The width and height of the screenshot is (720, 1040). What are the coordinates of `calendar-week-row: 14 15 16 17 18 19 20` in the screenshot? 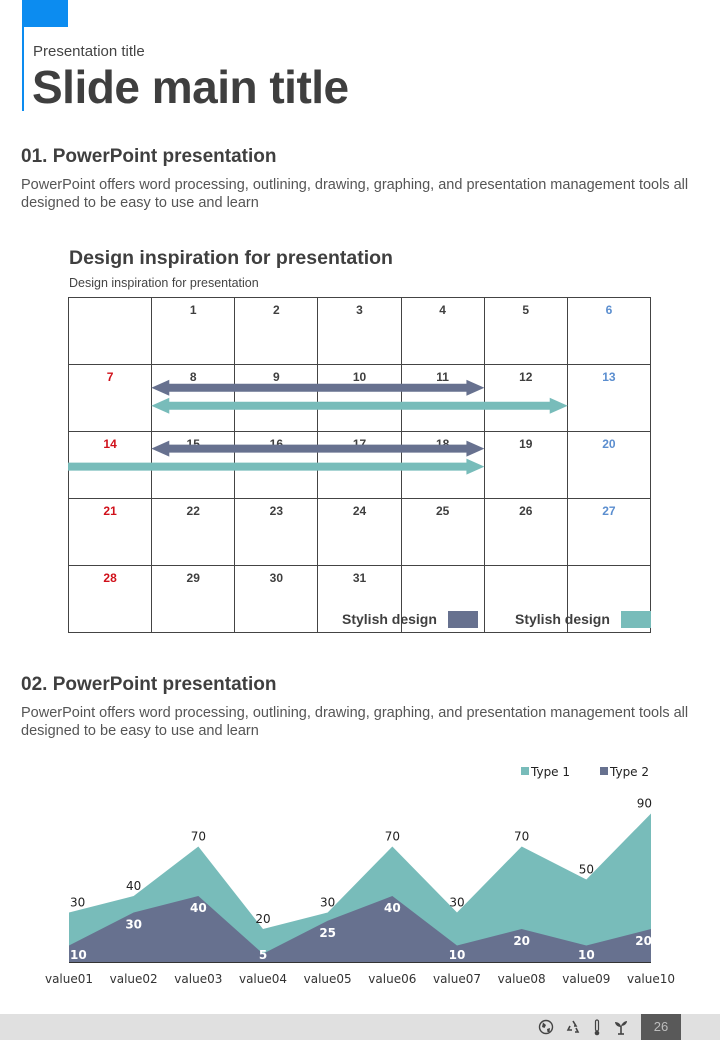 It's located at (359, 465).